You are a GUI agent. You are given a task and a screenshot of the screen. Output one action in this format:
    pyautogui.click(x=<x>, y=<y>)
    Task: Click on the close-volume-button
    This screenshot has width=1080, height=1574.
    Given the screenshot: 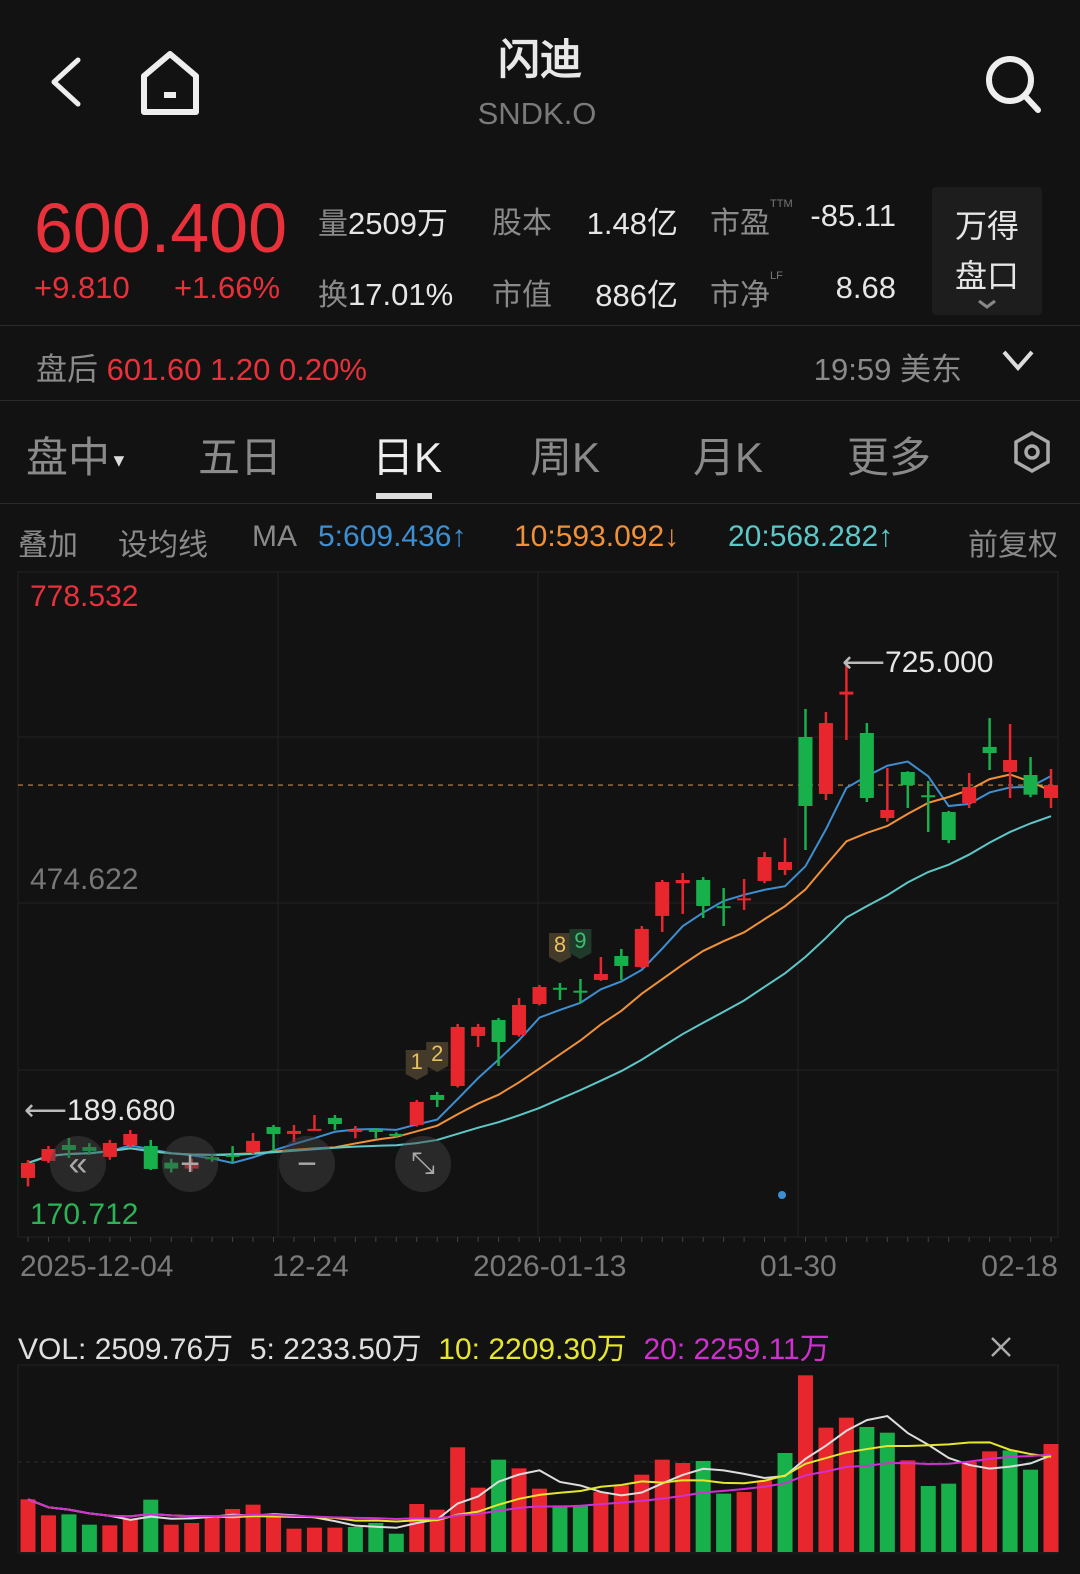 What is the action you would take?
    pyautogui.click(x=1001, y=1349)
    